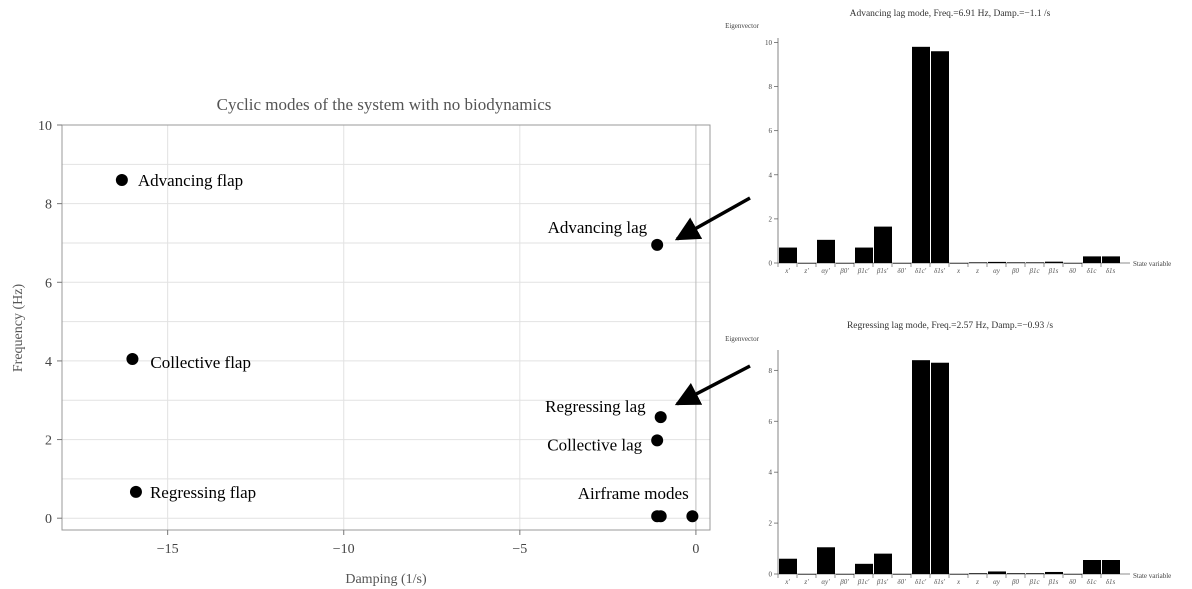 Image resolution: width=1192 pixels, height=589 pixels. Describe the element at coordinates (200, 362) in the screenshot. I see `annotation-label: Collective flap` at that location.